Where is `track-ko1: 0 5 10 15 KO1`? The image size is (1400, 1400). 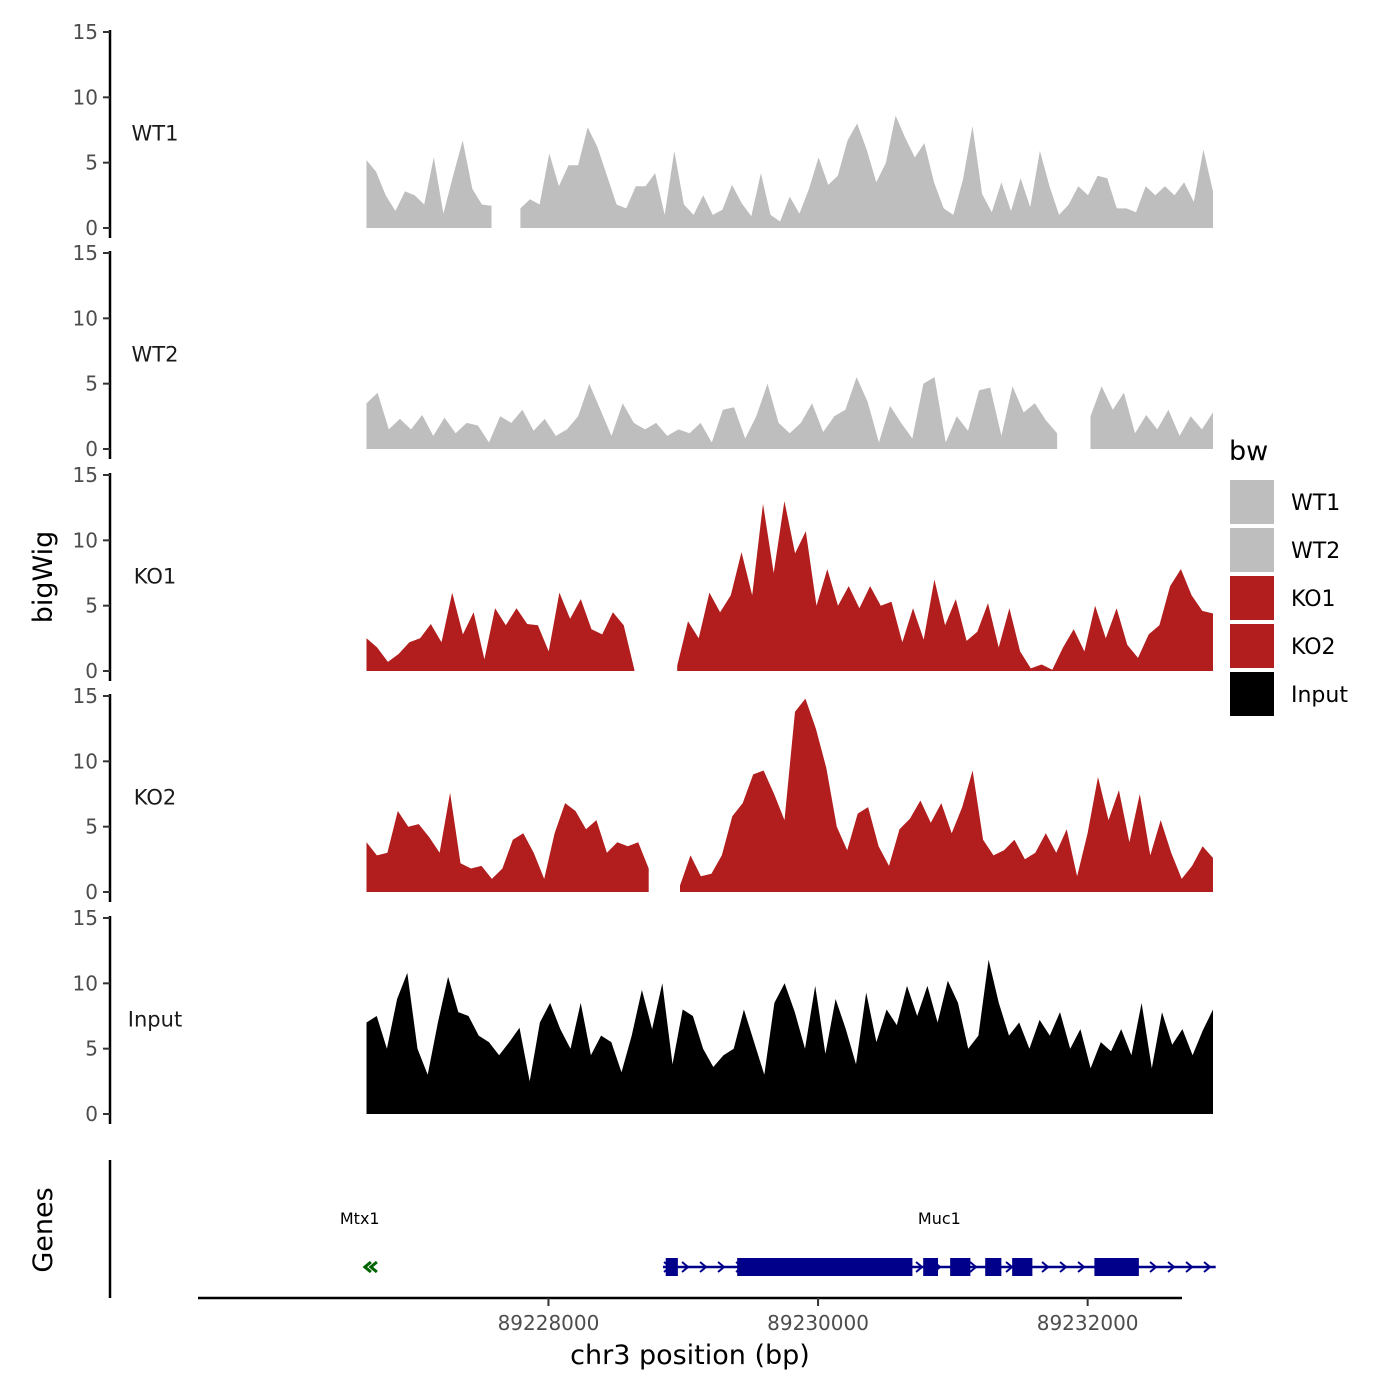 track-ko1: 0 5 10 15 KO1 is located at coordinates (643, 573).